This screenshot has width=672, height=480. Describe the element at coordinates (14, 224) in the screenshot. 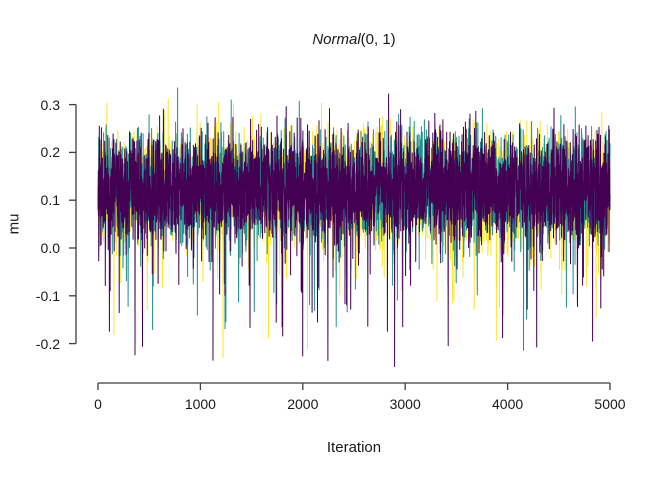

I see `y-axis-label: mu` at that location.